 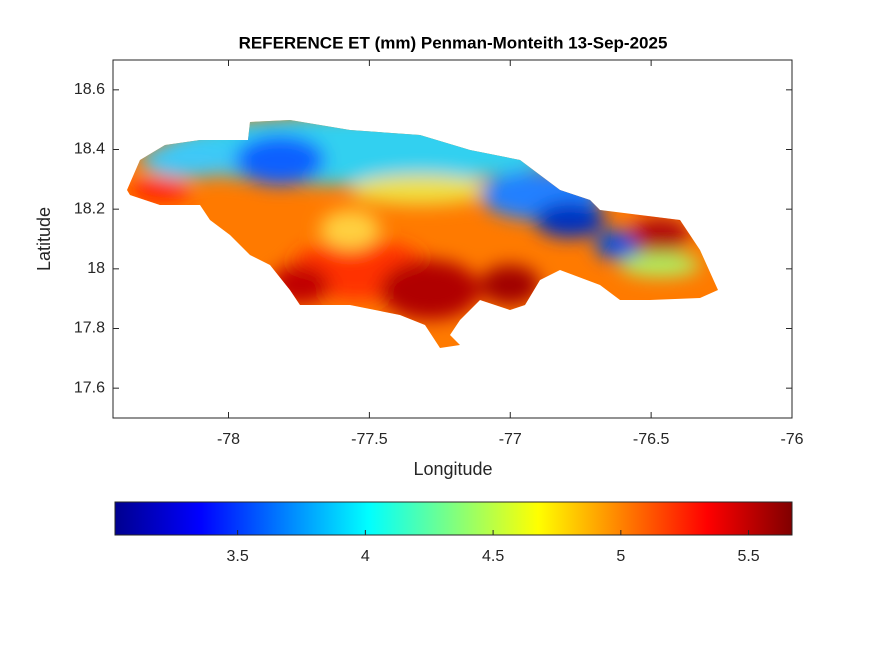 I want to click on x-tick-label: -76, so click(x=791, y=439).